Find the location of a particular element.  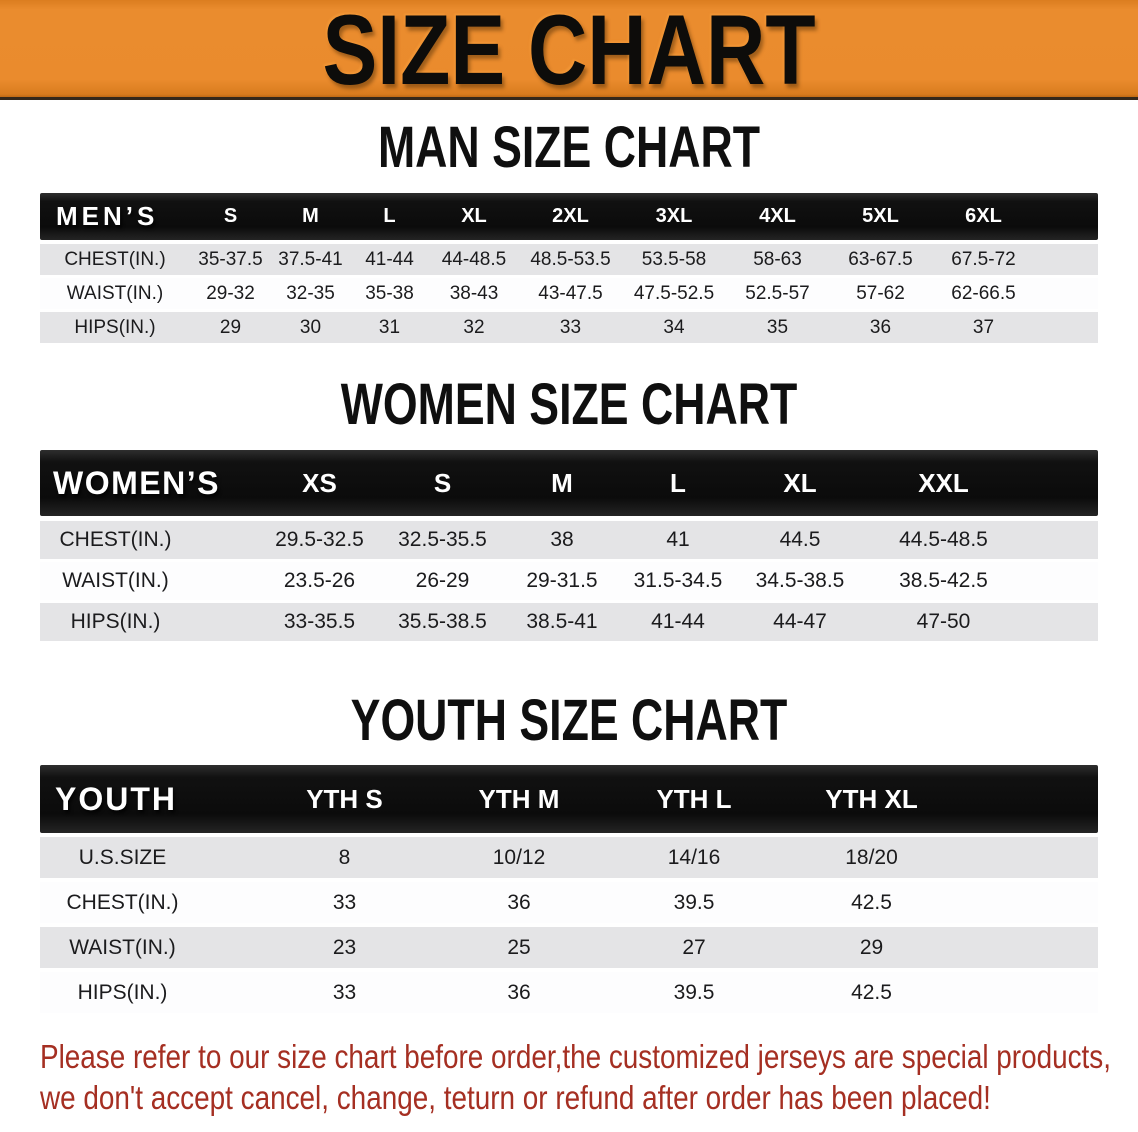

men-table-header-row: MEN’S S M L XL 2XL 3XL 4XL 5XL 6XL is located at coordinates (569, 216).